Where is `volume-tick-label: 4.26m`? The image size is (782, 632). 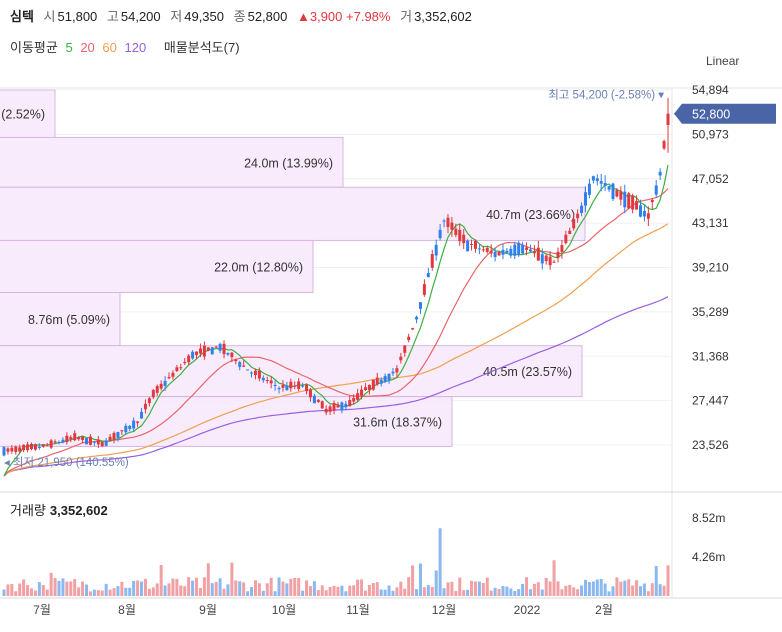 volume-tick-label: 4.26m is located at coordinates (708, 557).